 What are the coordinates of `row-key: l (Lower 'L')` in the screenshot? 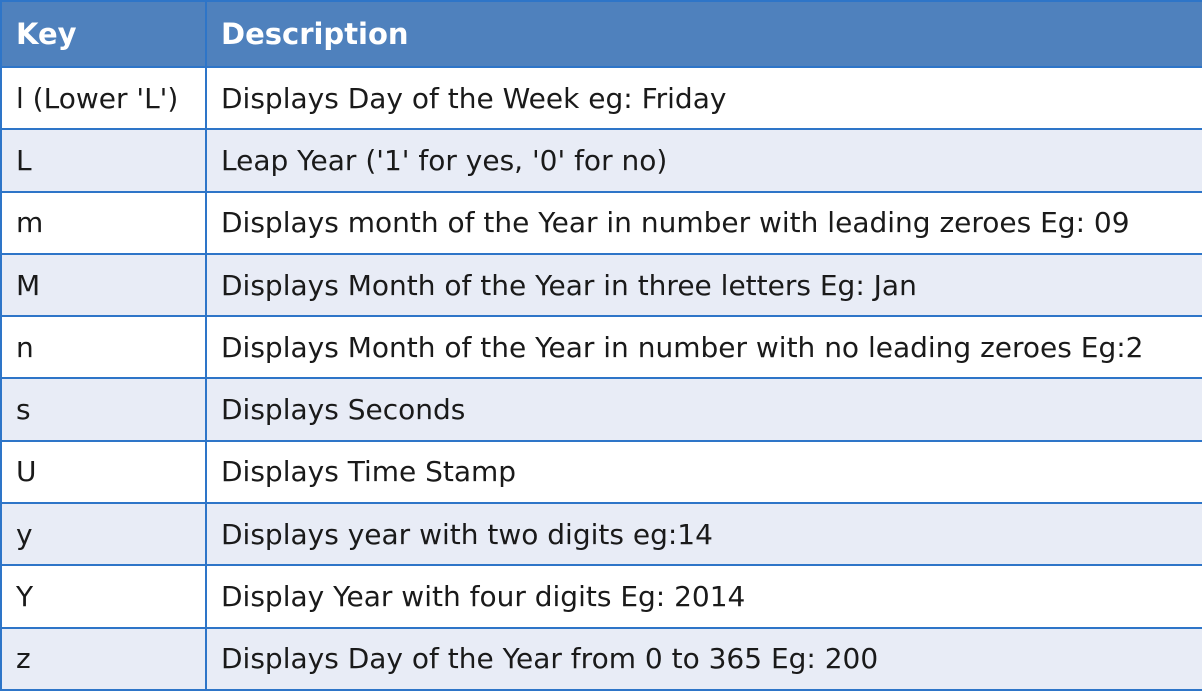 It's located at (103, 98).